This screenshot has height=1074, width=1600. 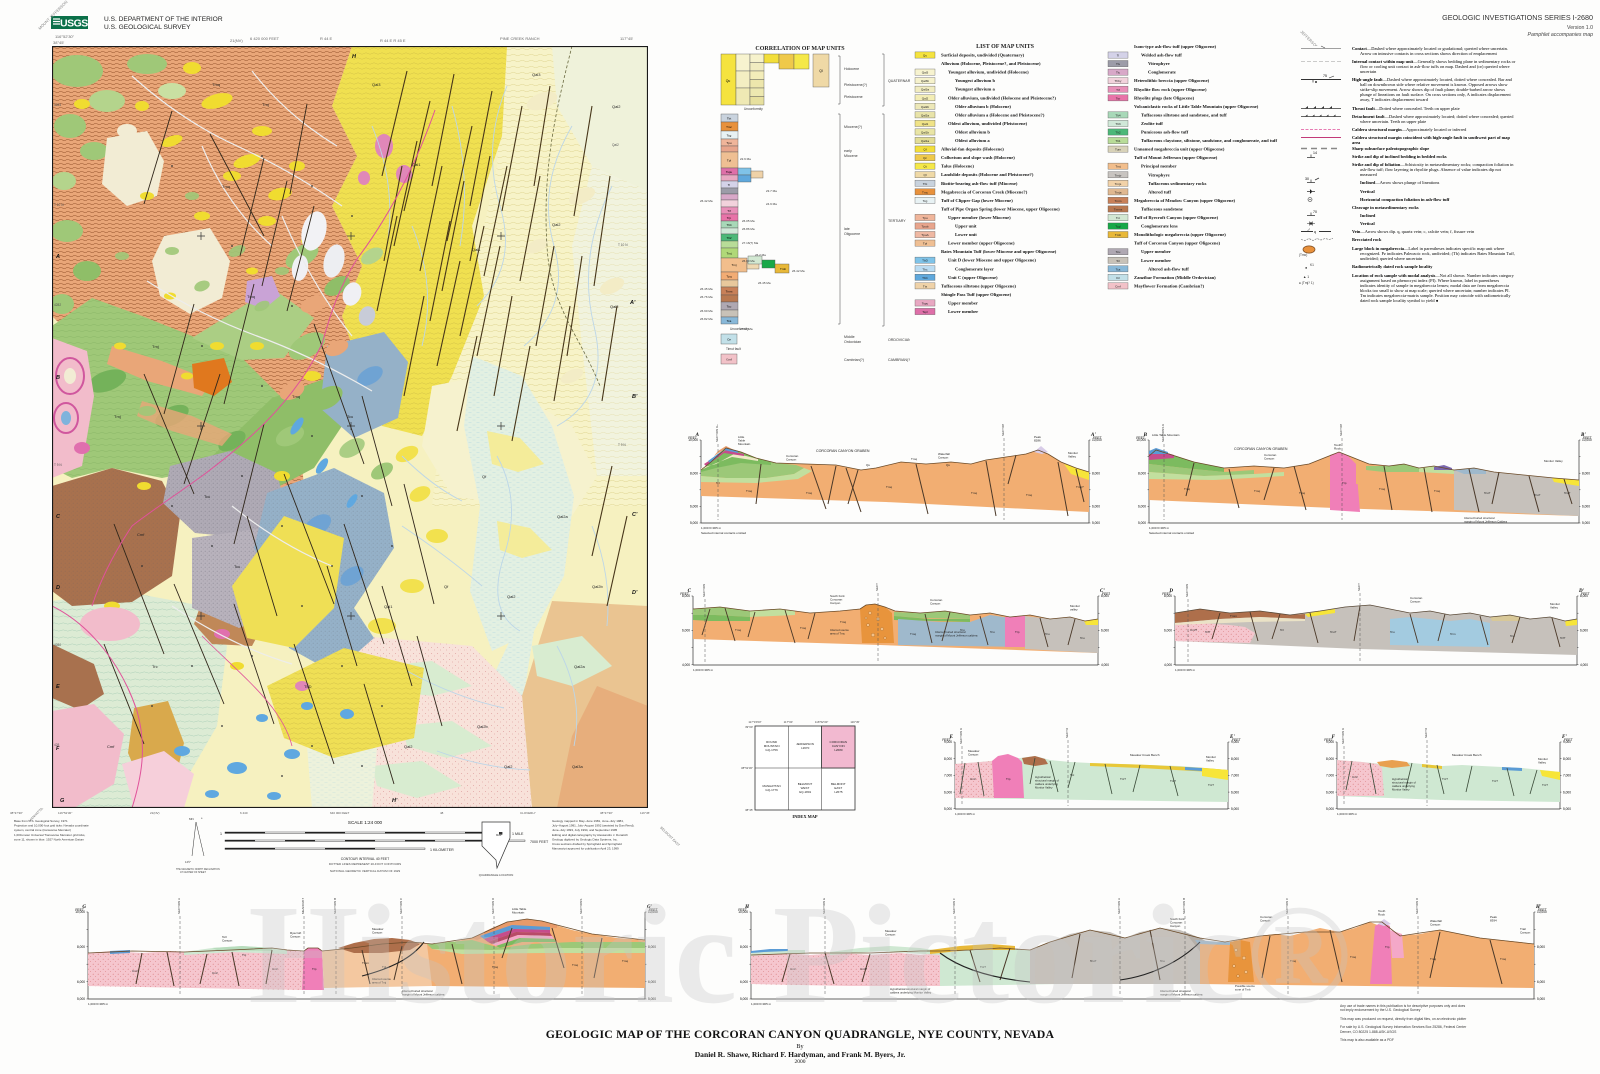 What do you see at coordinates (645, 813) in the screenshot?
I see `svg-text: 116°45'` at bounding box center [645, 813].